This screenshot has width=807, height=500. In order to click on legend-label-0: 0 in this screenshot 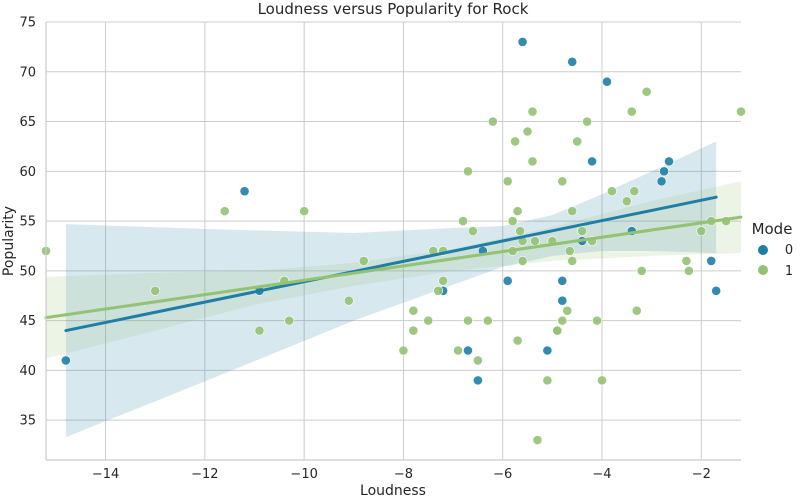, I will do `click(789, 250)`.